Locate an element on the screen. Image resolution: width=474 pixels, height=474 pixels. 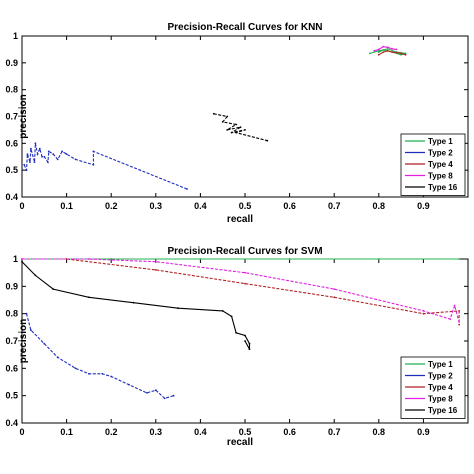
x-tick-label: 0 is located at coordinates (21, 206).